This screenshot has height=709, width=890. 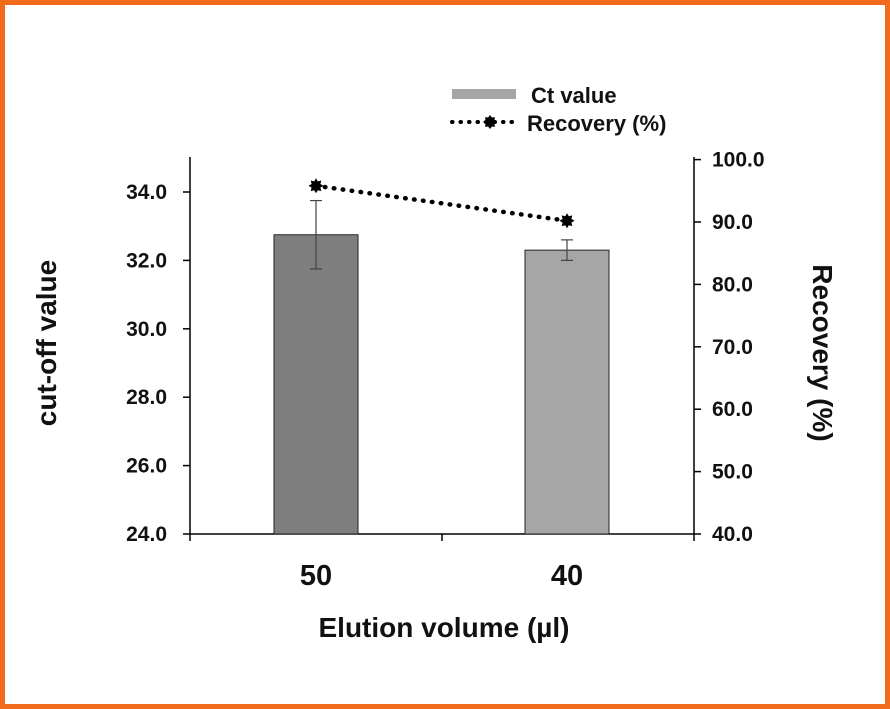 I want to click on y2-tick-label: 90.0, so click(x=732, y=222).